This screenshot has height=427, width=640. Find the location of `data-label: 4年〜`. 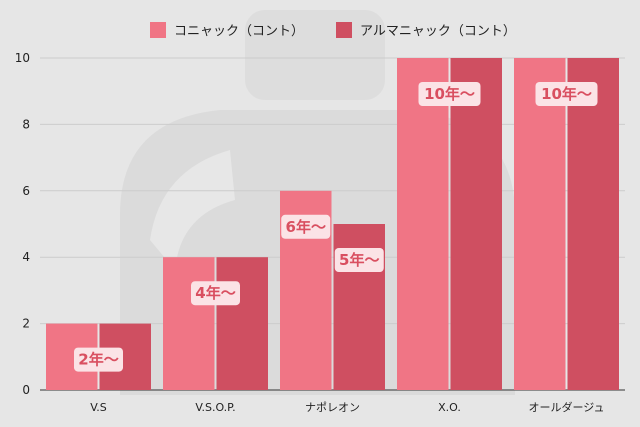

data-label: 4年〜 is located at coordinates (215, 293).